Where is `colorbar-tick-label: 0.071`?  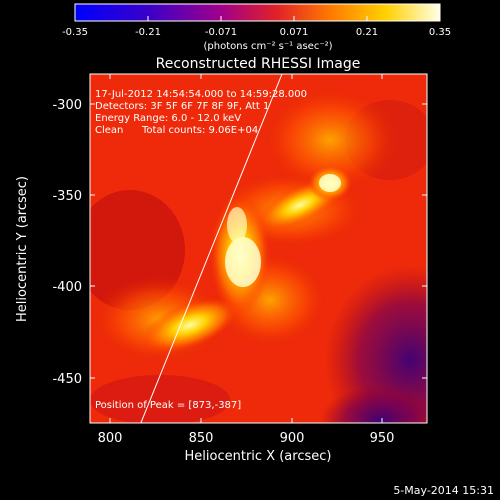
colorbar-tick-label: 0.071 is located at coordinates (294, 32).